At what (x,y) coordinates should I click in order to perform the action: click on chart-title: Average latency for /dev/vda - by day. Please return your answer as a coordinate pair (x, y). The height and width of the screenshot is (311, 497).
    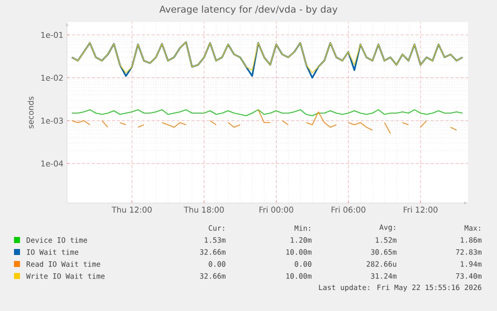
    Looking at the image, I should click on (248, 10).